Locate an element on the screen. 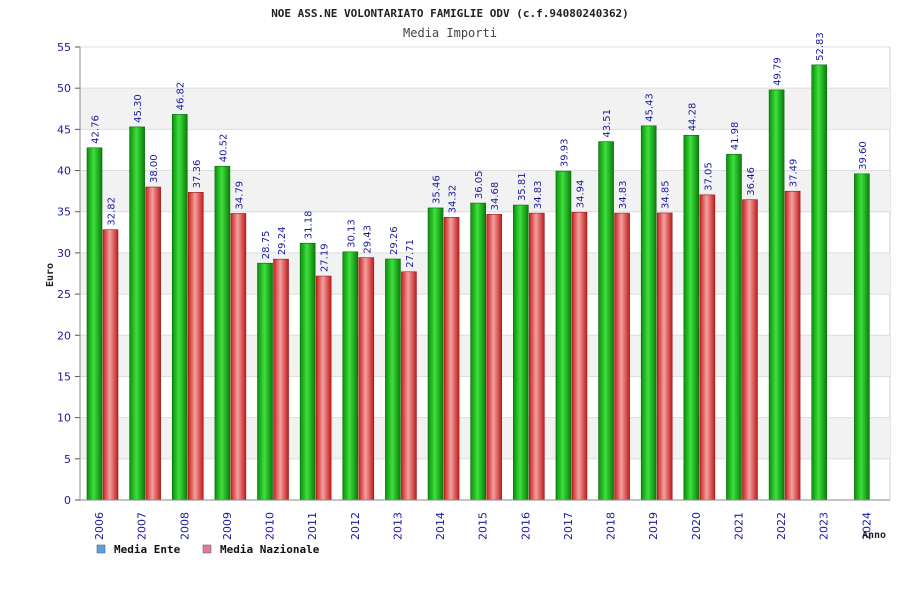 Image resolution: width=900 pixels, height=600 pixels. value-label: 37.49 is located at coordinates (794, 173).